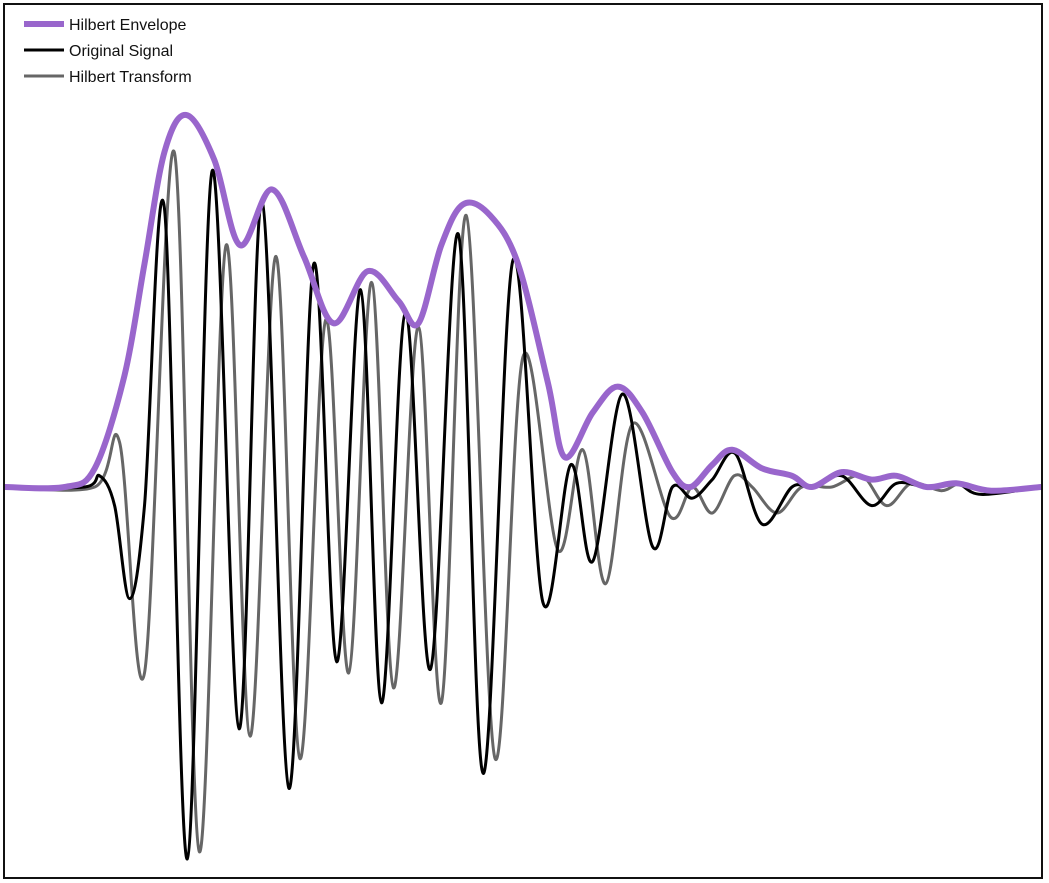 This screenshot has width=1049, height=883. What do you see at coordinates (121, 51) in the screenshot?
I see `legend-label-original-signal: Original Signal` at bounding box center [121, 51].